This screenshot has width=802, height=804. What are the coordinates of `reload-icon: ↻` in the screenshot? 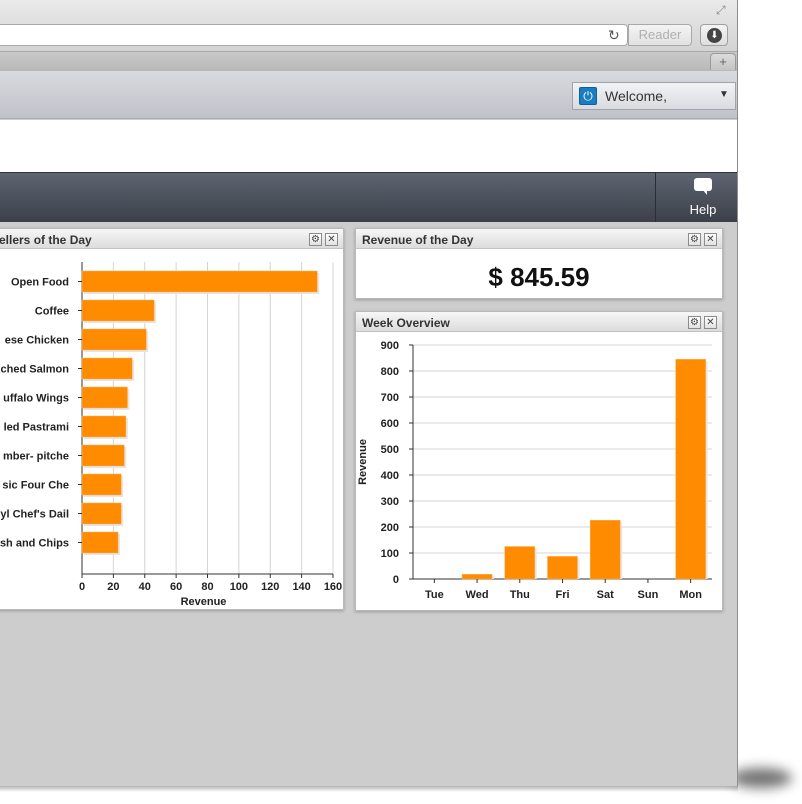 It's located at (614, 35).